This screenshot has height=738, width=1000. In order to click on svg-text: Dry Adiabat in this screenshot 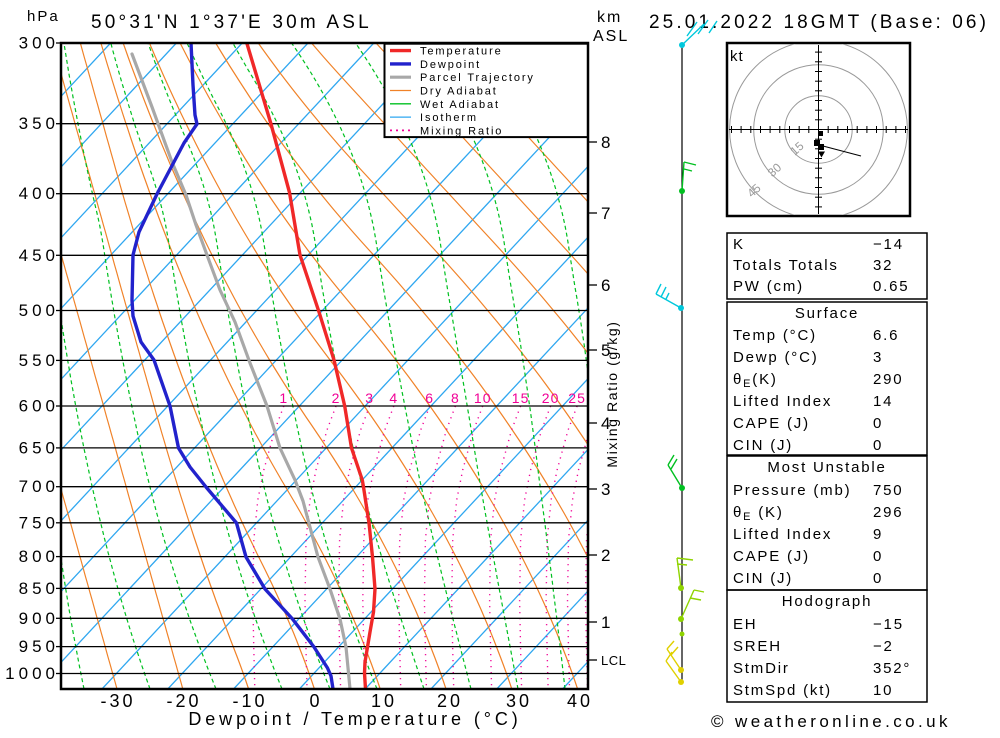, I will do `click(459, 92)`.